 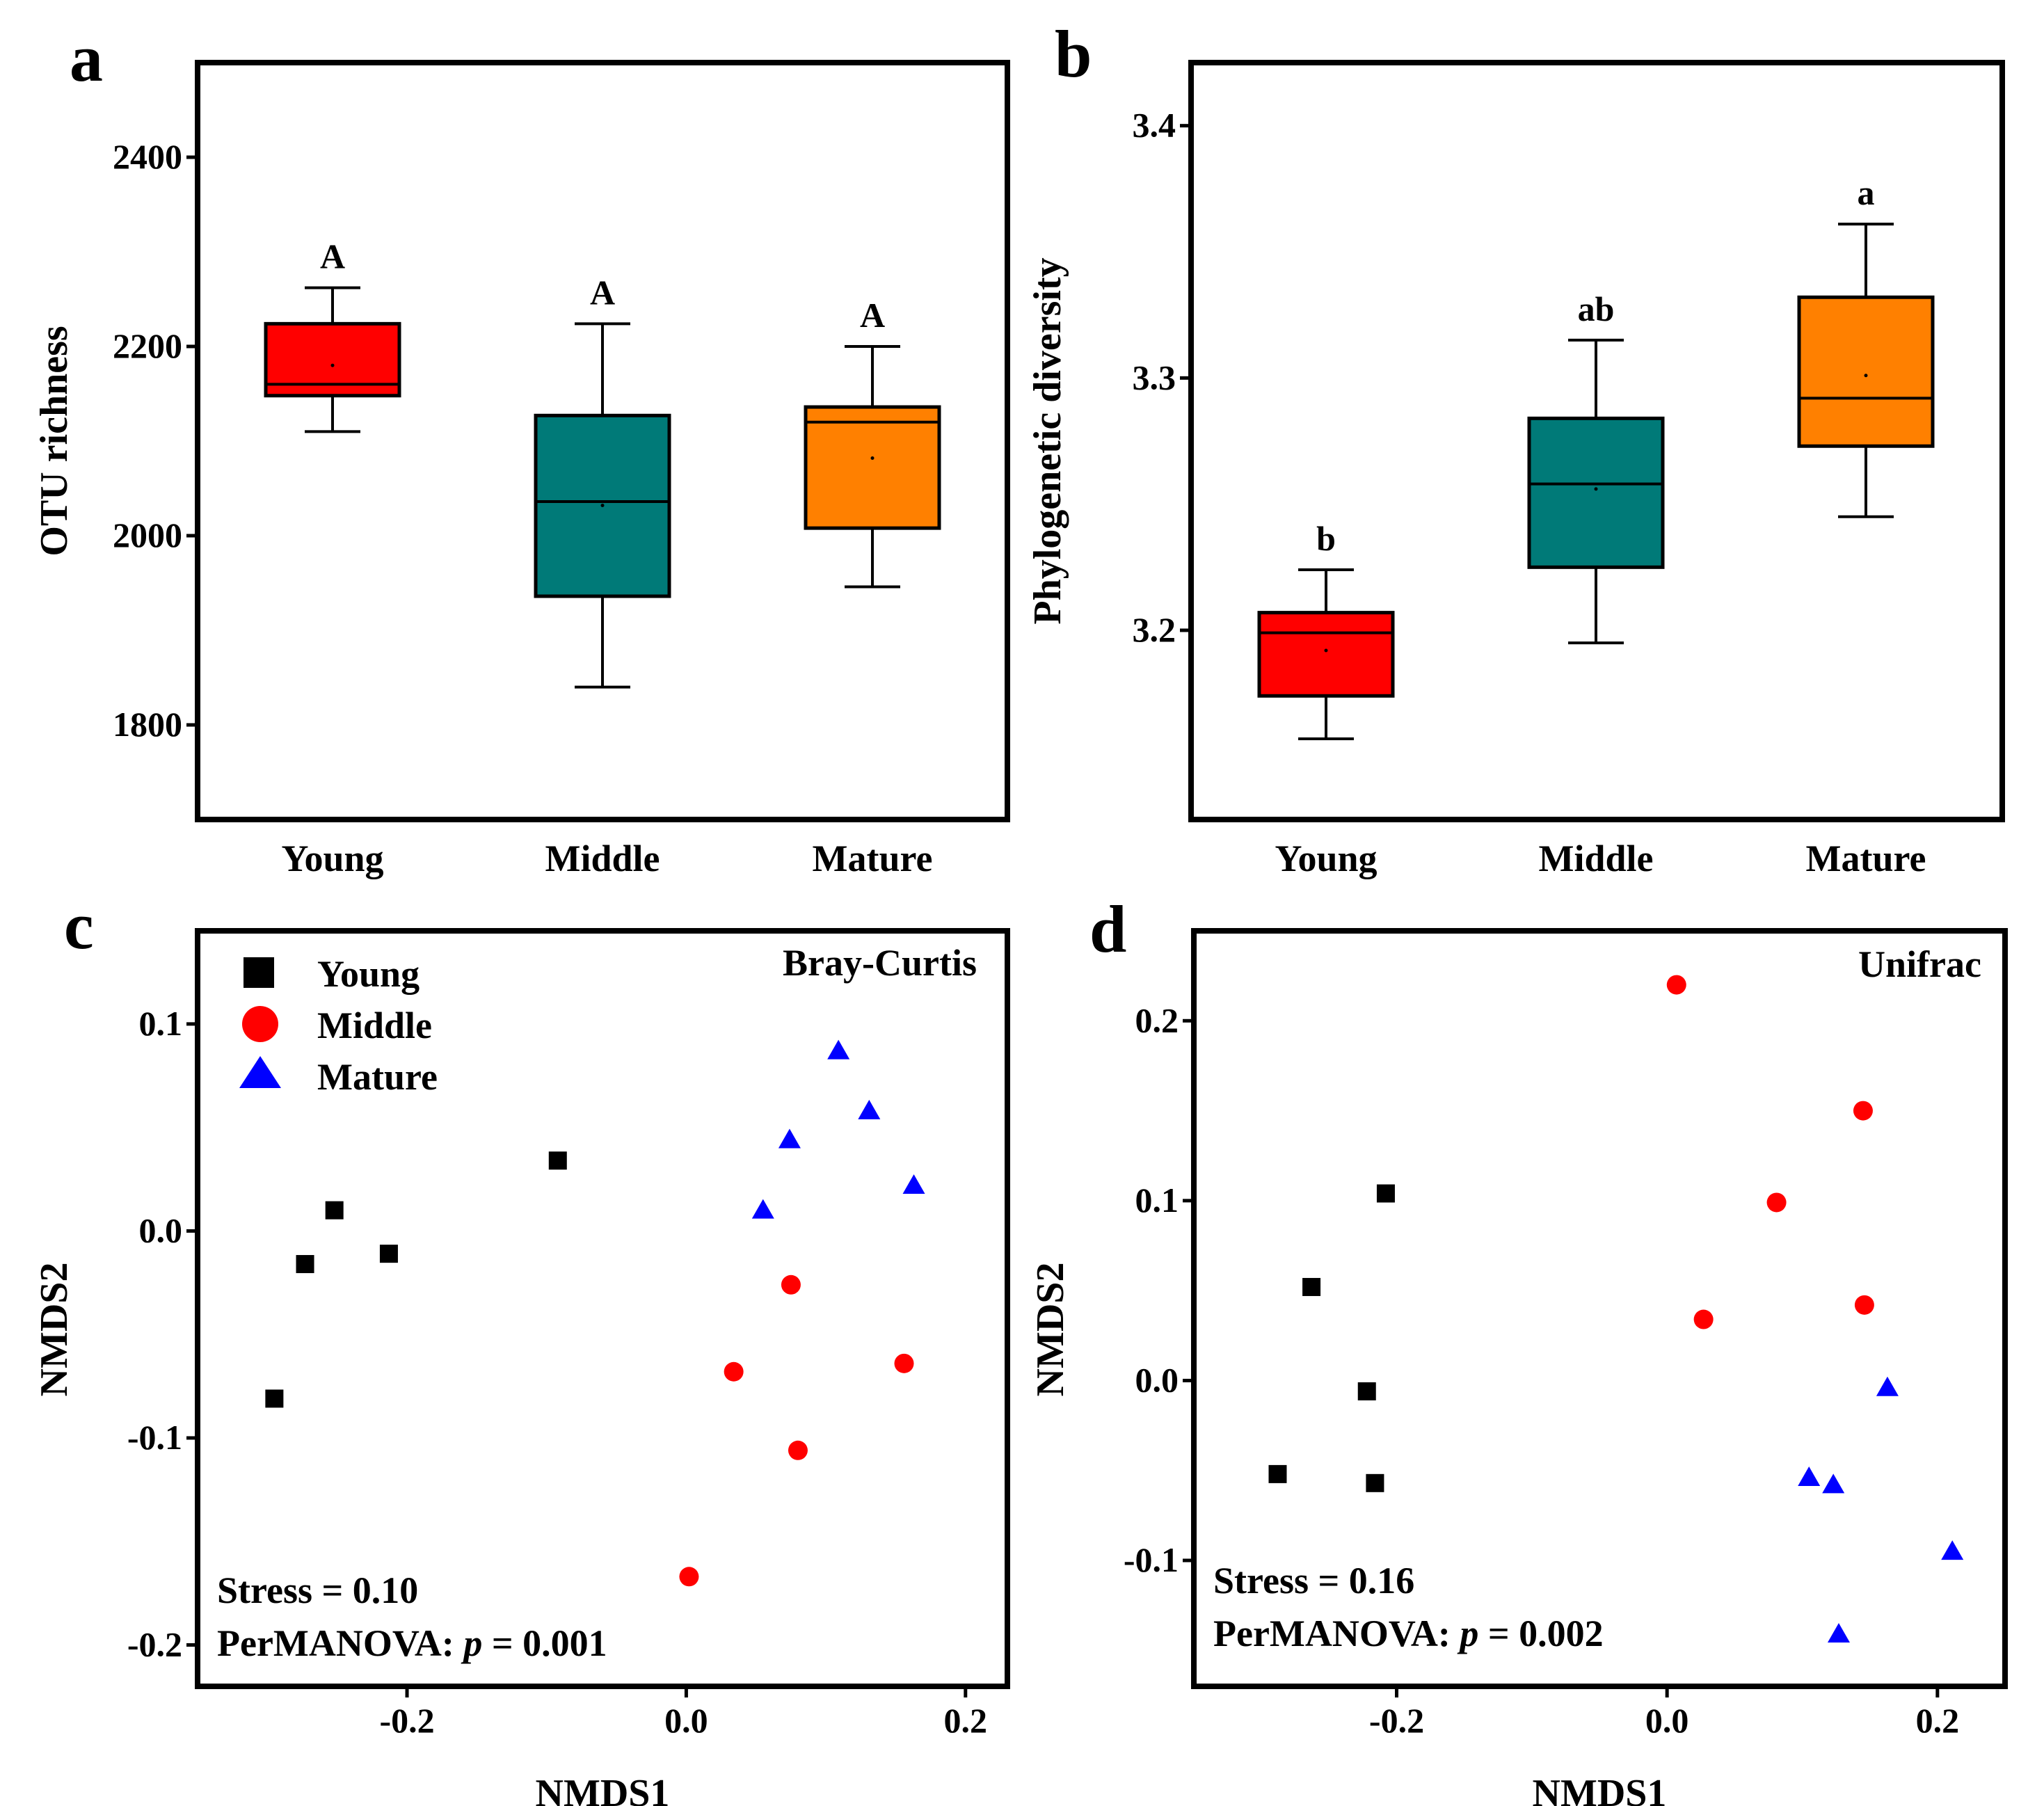 I want to click on b-mature-box, so click(x=1866, y=371).